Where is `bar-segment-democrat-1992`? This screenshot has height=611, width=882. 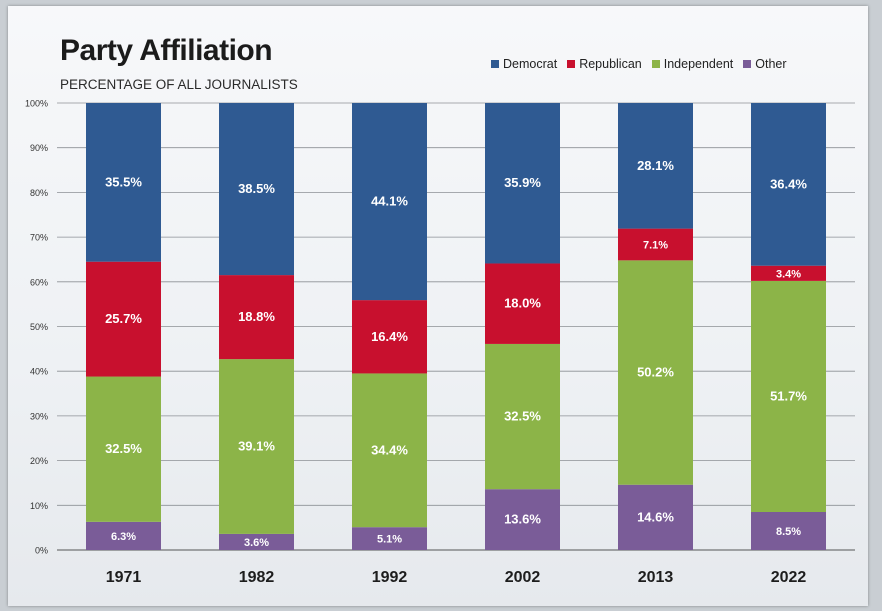
bar-segment-democrat-1992 is located at coordinates (389, 202).